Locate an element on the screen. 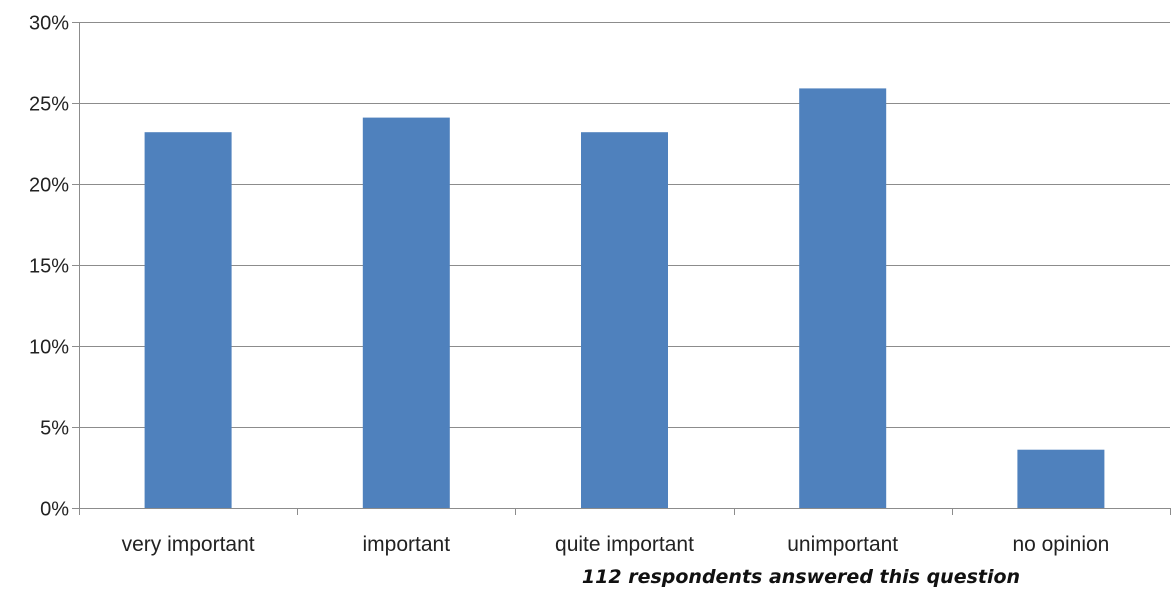  bar-very-important is located at coordinates (188, 320).